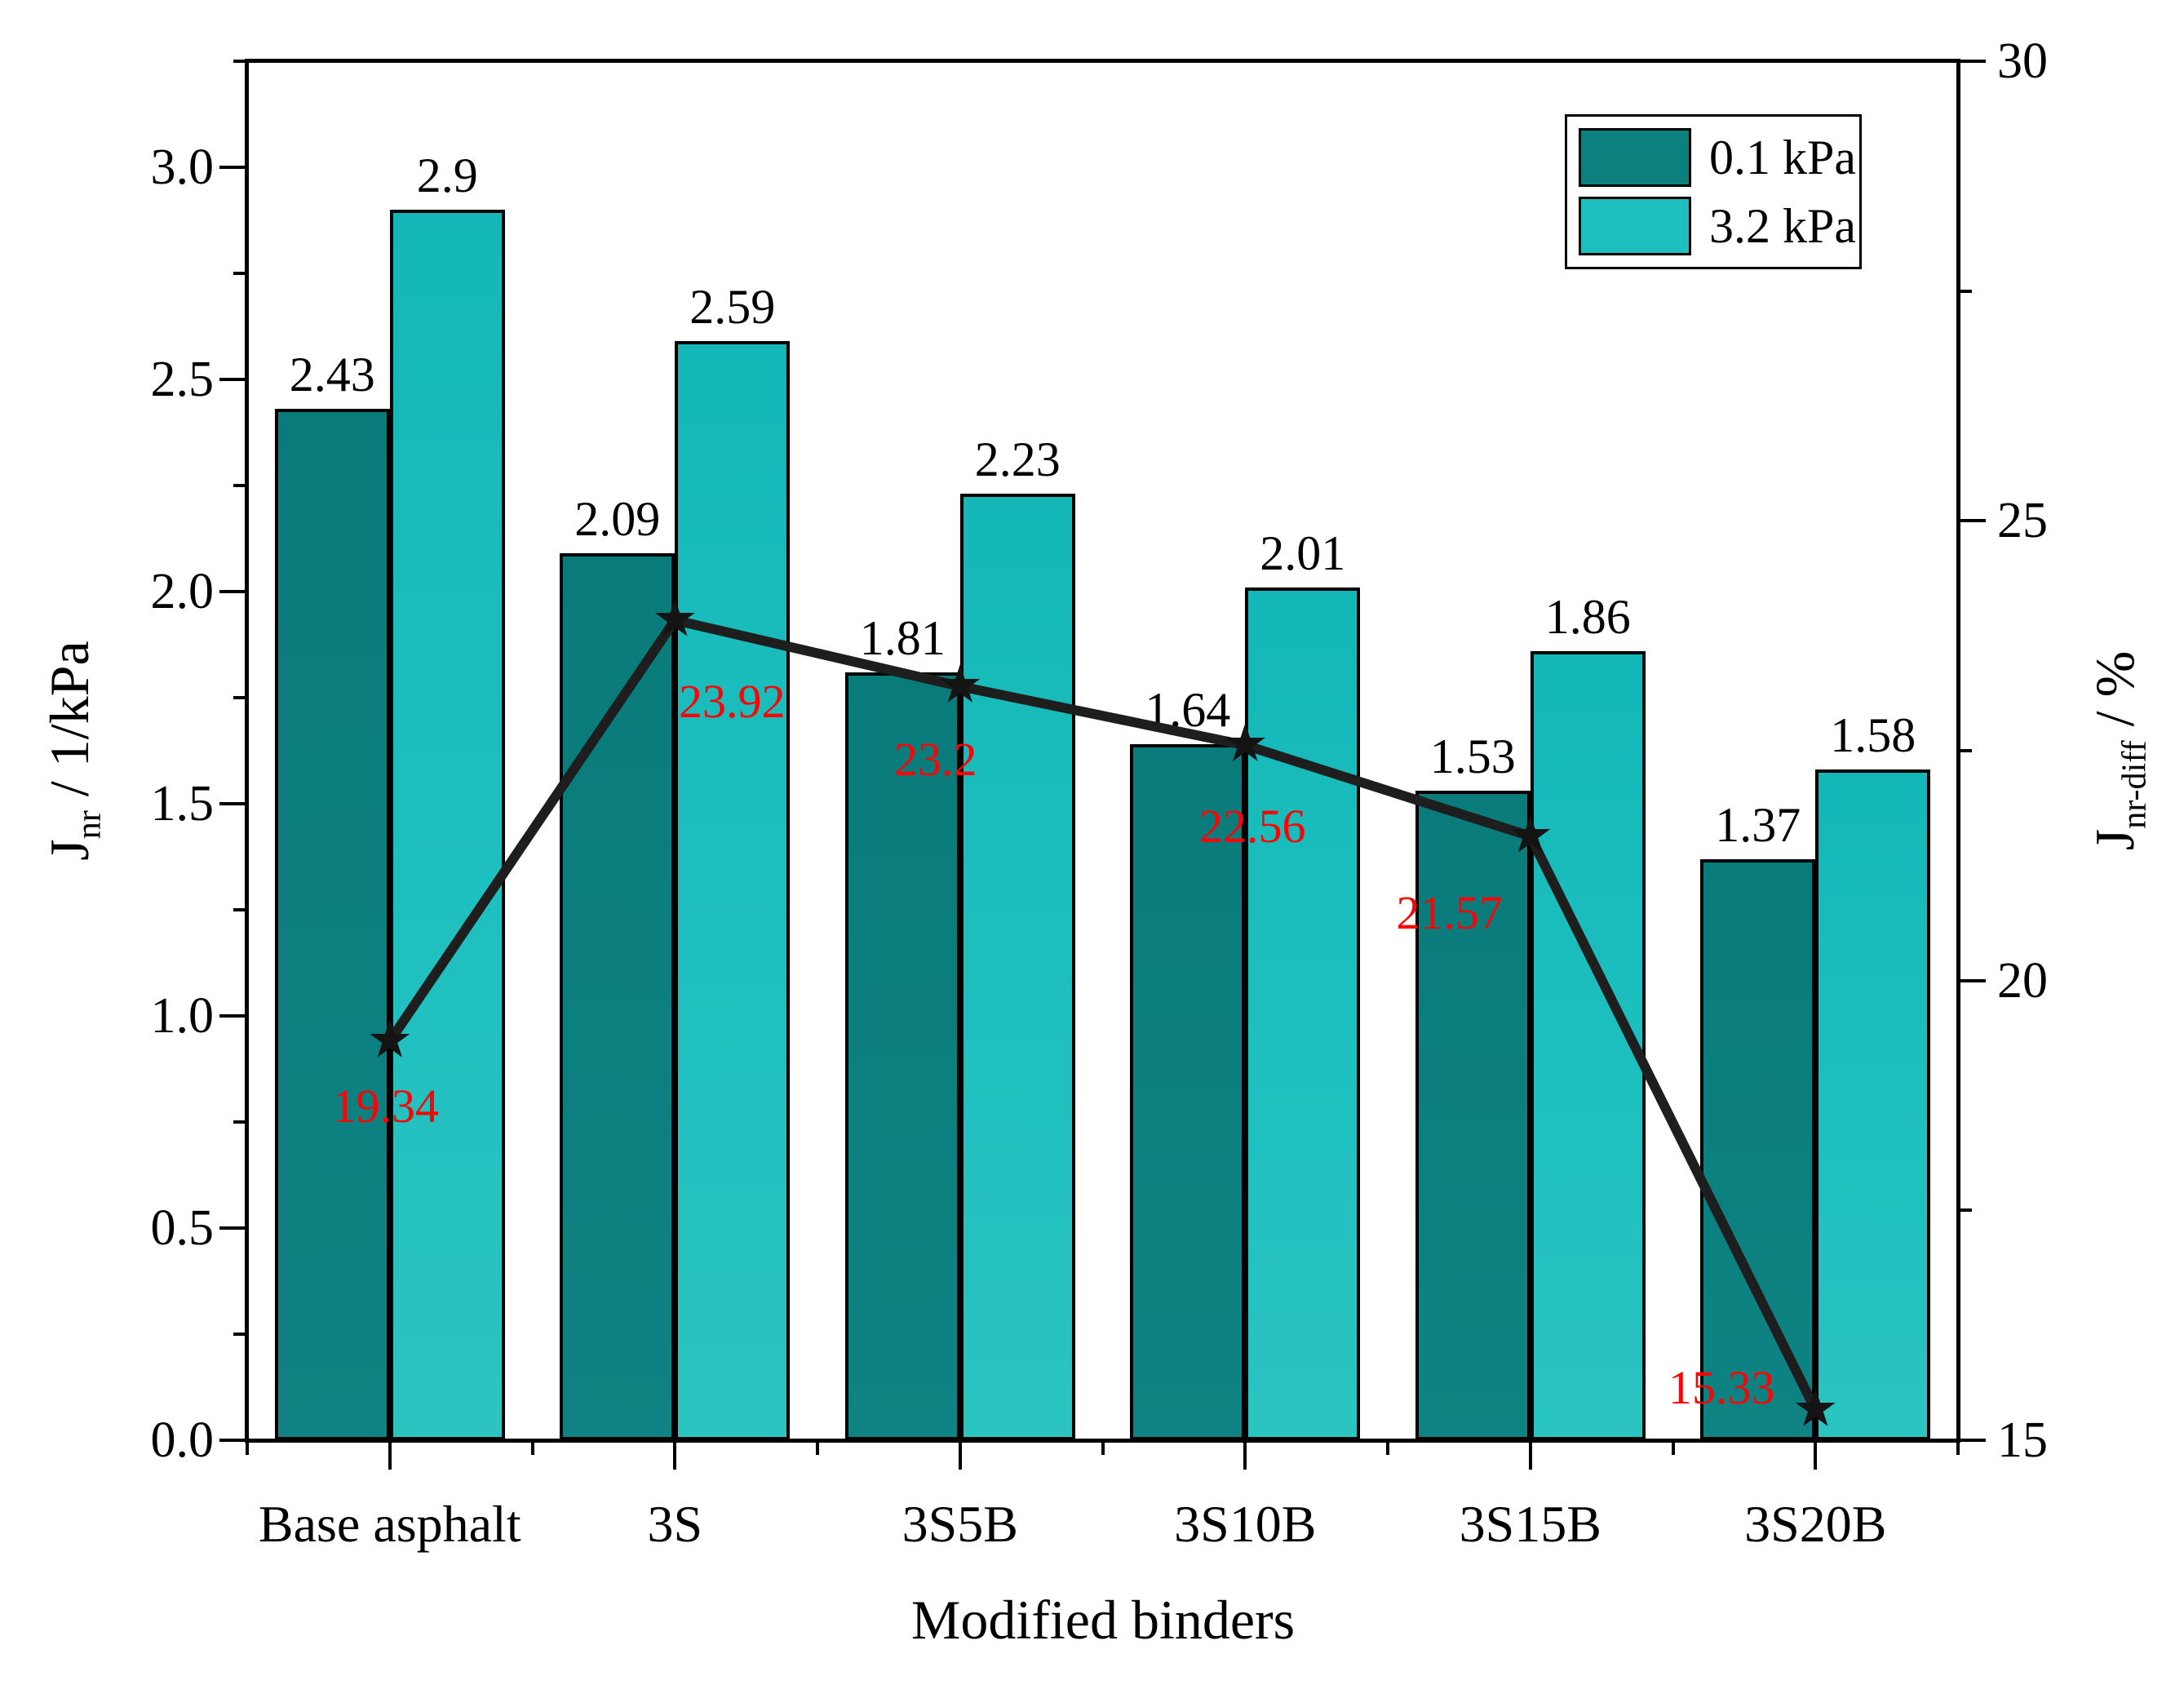 The image size is (2184, 1694). Describe the element at coordinates (1588, 616) in the screenshot. I see `bar-value-label: 1.86` at that location.